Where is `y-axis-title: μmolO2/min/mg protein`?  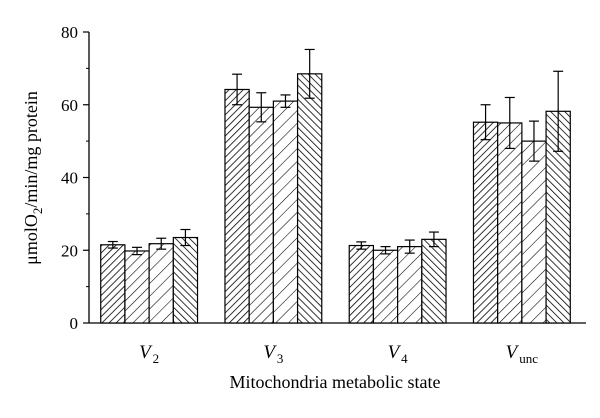 y-axis-title: μmolO2/min/mg protein is located at coordinates (33, 178).